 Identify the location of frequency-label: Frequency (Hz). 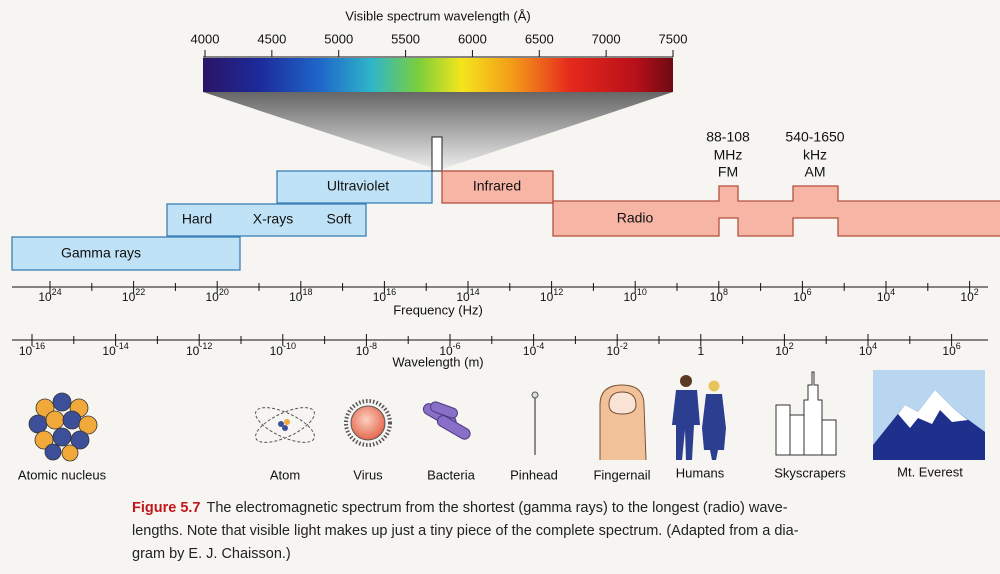
(438, 309).